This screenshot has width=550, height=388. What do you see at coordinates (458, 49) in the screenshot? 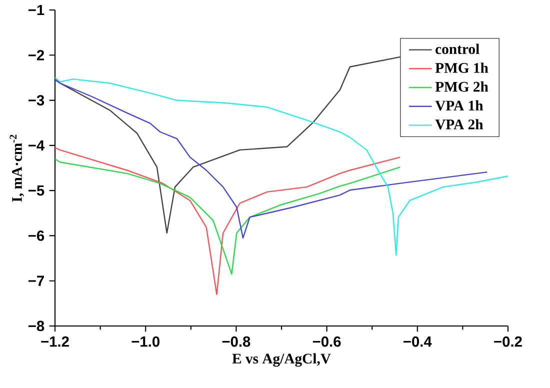
I see `legend-label: control` at bounding box center [458, 49].